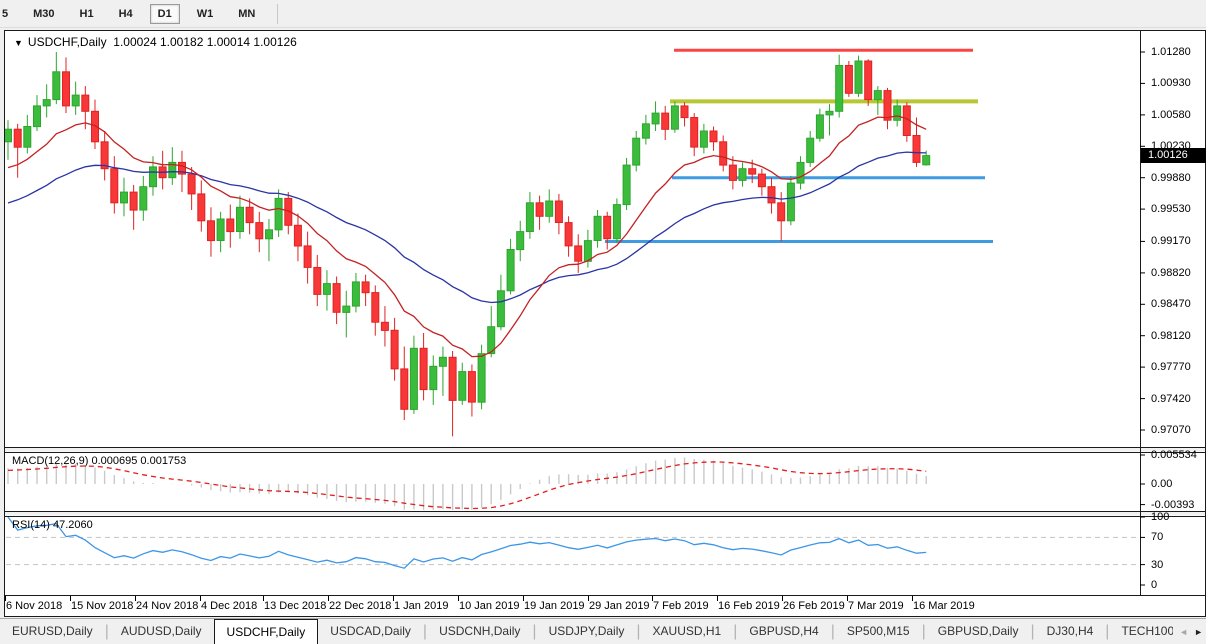 This screenshot has height=644, width=1206. Describe the element at coordinates (1160, 517) in the screenshot. I see `rsi-axis-label: 100` at that location.